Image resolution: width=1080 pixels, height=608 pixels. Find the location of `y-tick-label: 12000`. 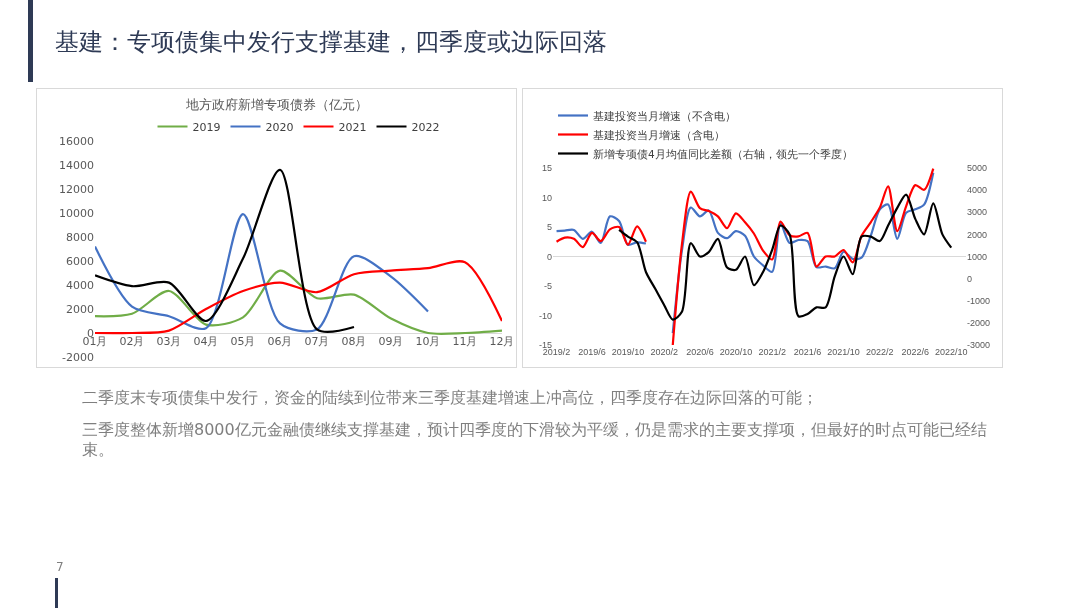

y-tick-label: 12000 is located at coordinates (76, 189).